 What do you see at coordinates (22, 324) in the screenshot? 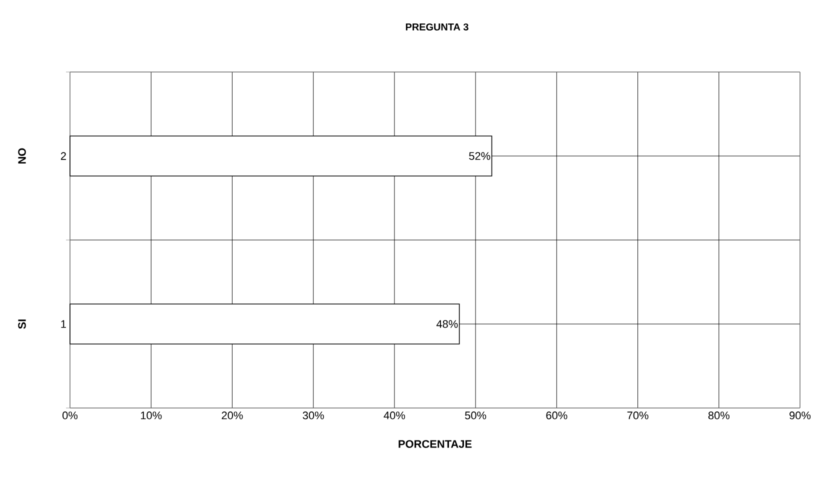
I see `text: SI` at bounding box center [22, 324].